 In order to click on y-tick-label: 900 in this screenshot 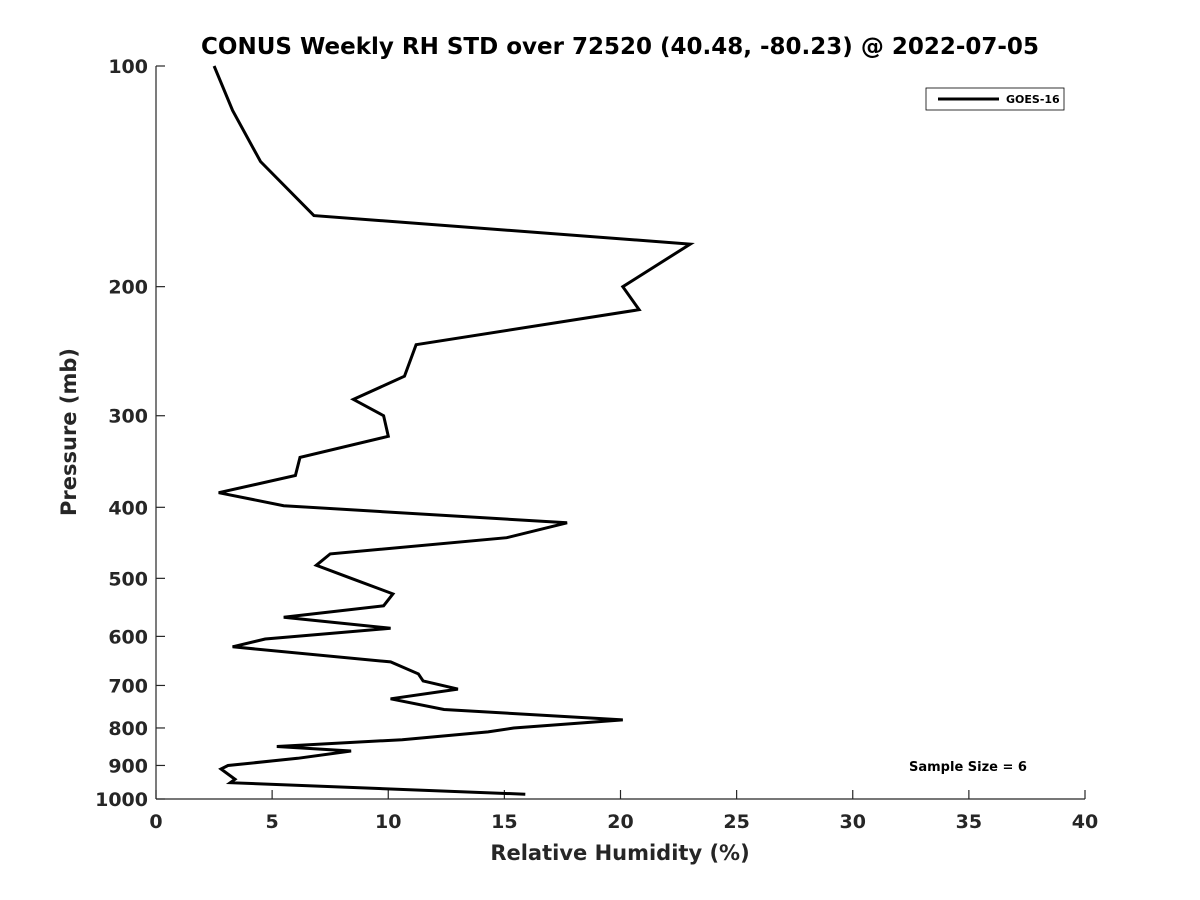, I will do `click(128, 766)`.